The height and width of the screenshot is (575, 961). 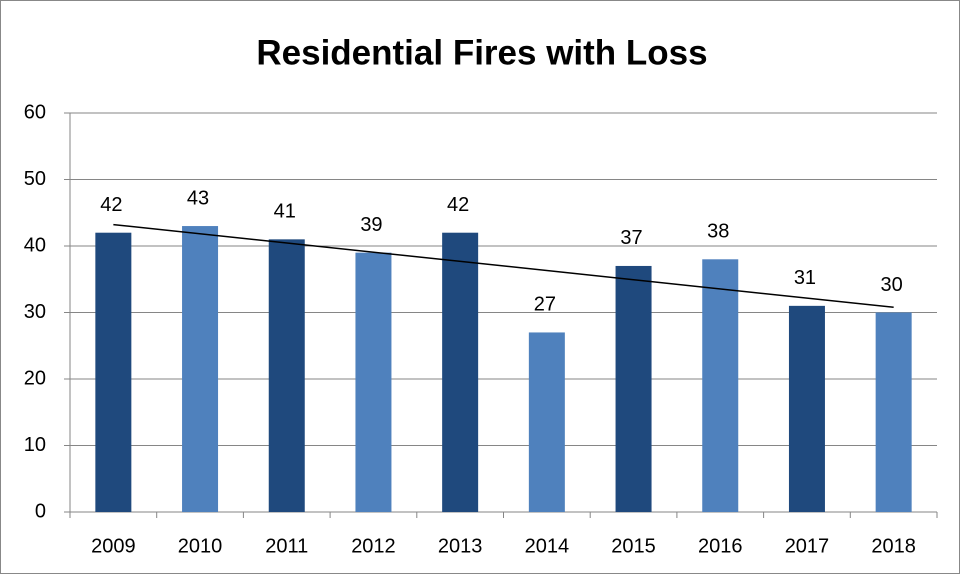 What do you see at coordinates (545, 305) in the screenshot?
I see `value-label: 27` at bounding box center [545, 305].